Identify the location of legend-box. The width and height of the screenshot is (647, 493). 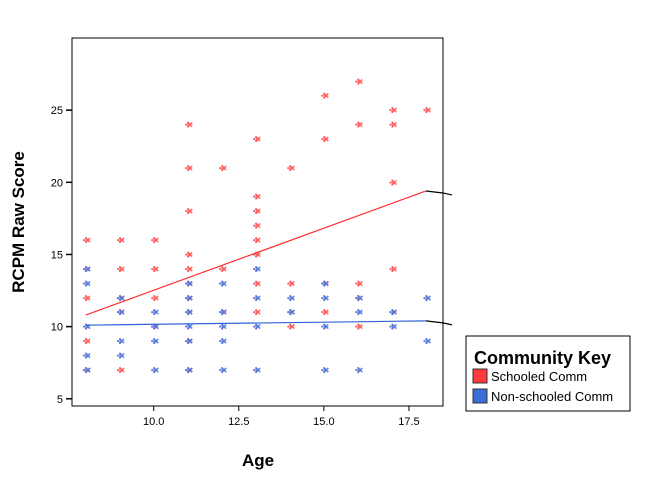
(548, 373).